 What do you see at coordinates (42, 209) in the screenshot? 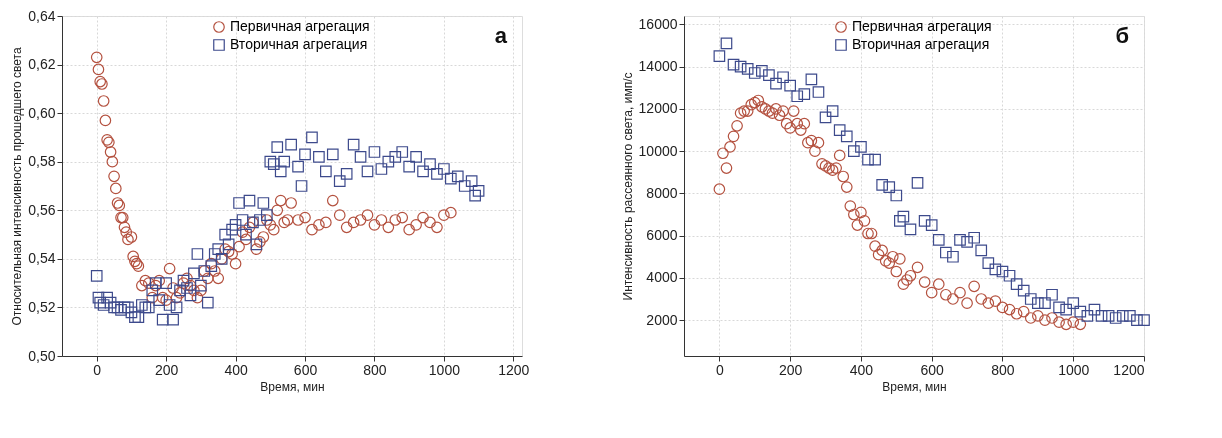
I see `y-tick-label: 0,56` at bounding box center [42, 209].